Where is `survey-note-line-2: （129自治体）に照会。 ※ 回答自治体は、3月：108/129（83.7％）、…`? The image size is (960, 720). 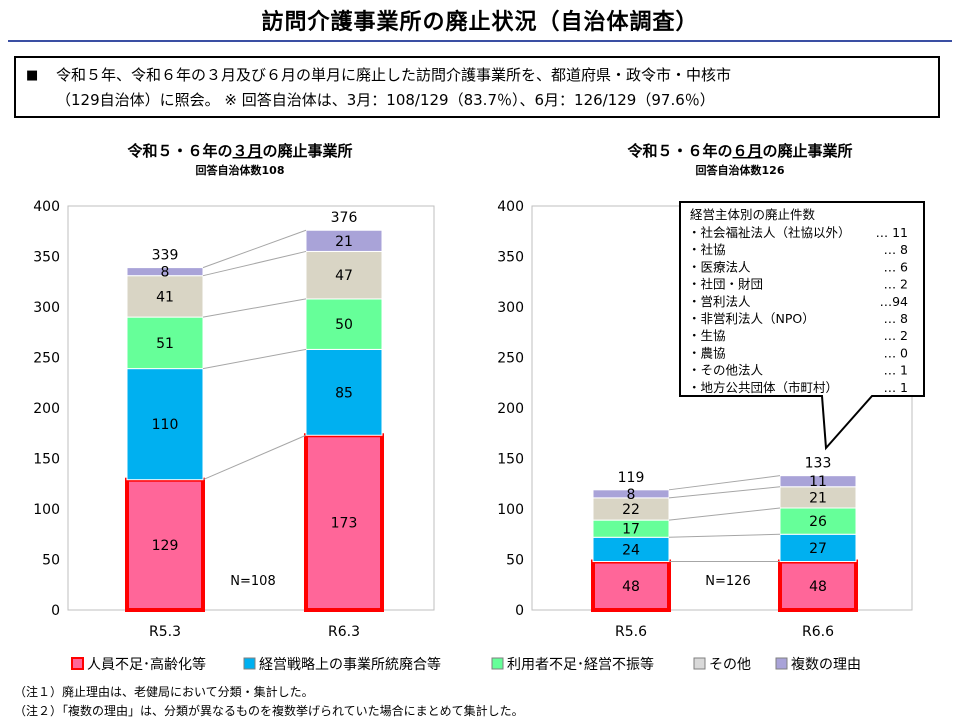
survey-note-line-2: （129自治体）に照会。 ※ 回答自治体は、3月：108/129（83.7％）、… is located at coordinates (385, 100).